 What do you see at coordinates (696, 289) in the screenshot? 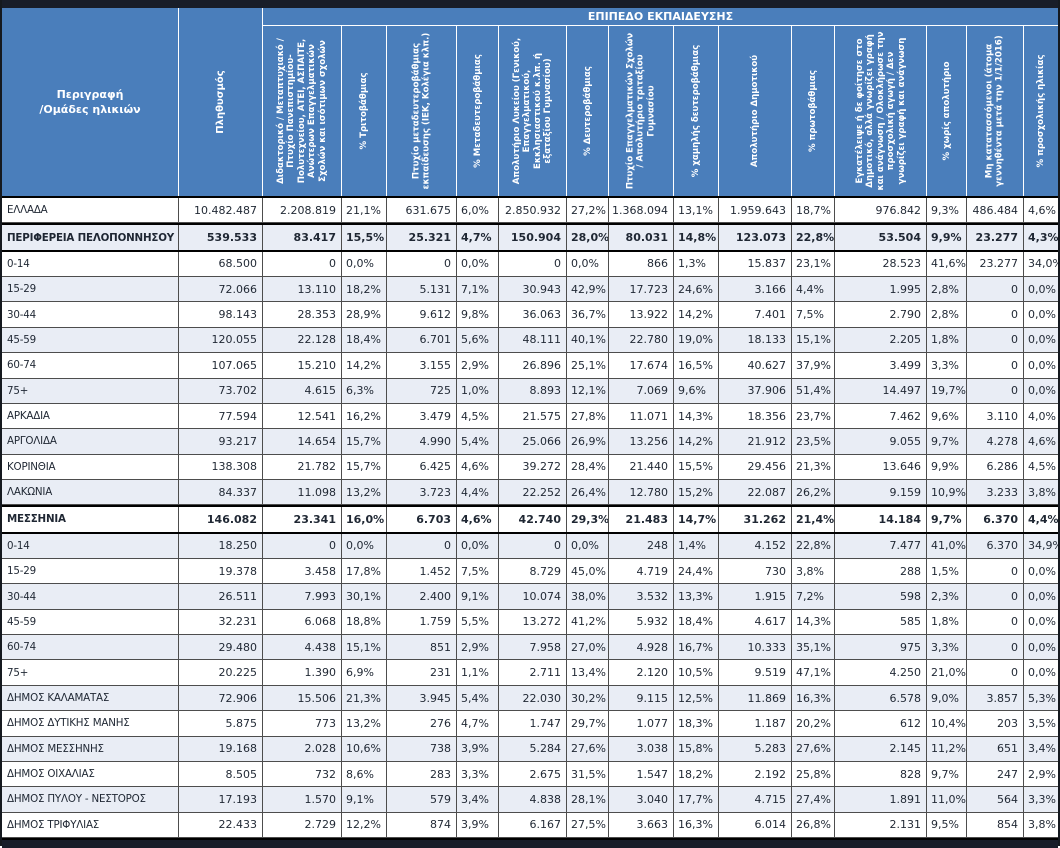
I see `table-cell: 24,6%` at bounding box center [696, 289].